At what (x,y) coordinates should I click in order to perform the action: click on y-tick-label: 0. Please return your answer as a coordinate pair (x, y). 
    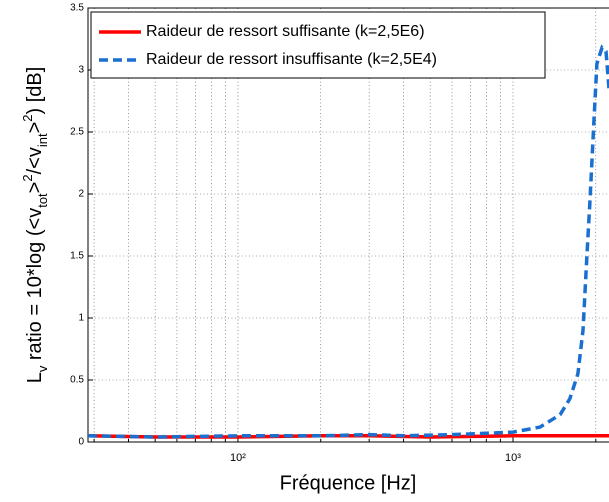
    Looking at the image, I should click on (81, 442).